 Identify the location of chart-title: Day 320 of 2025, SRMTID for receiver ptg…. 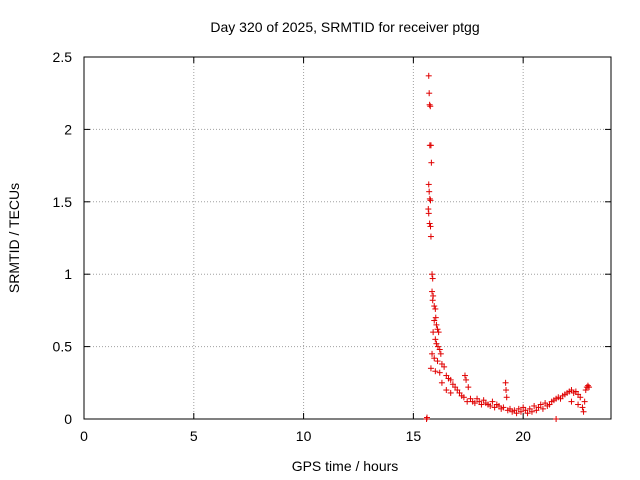
(344, 27).